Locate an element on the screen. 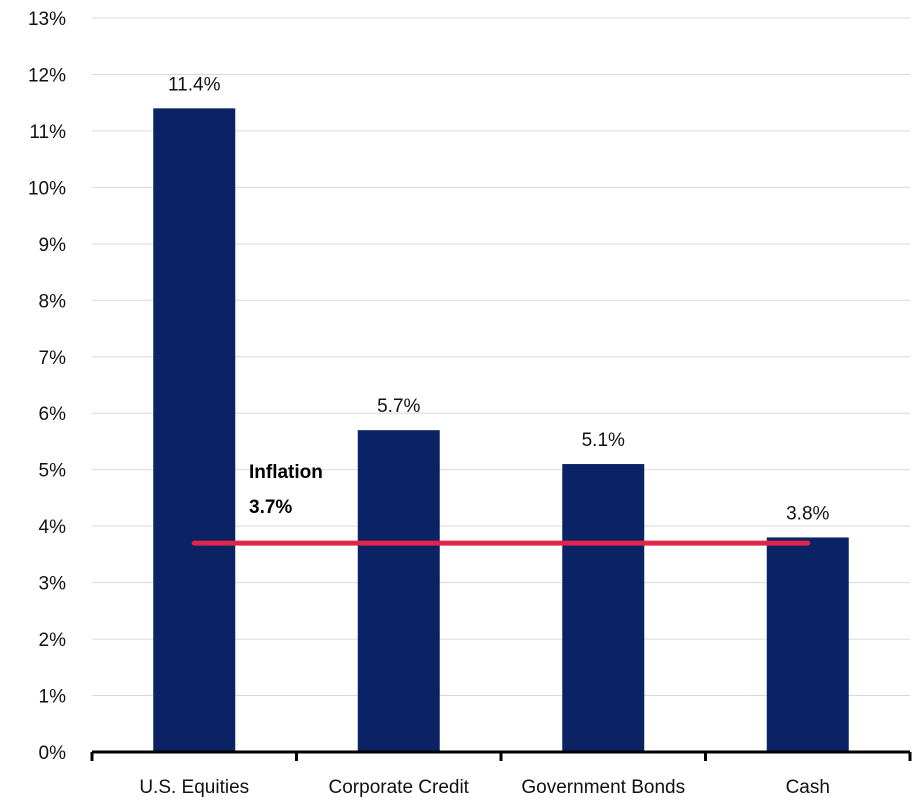 The width and height of the screenshot is (917, 800). y-tick-label: 2% is located at coordinates (53, 640).